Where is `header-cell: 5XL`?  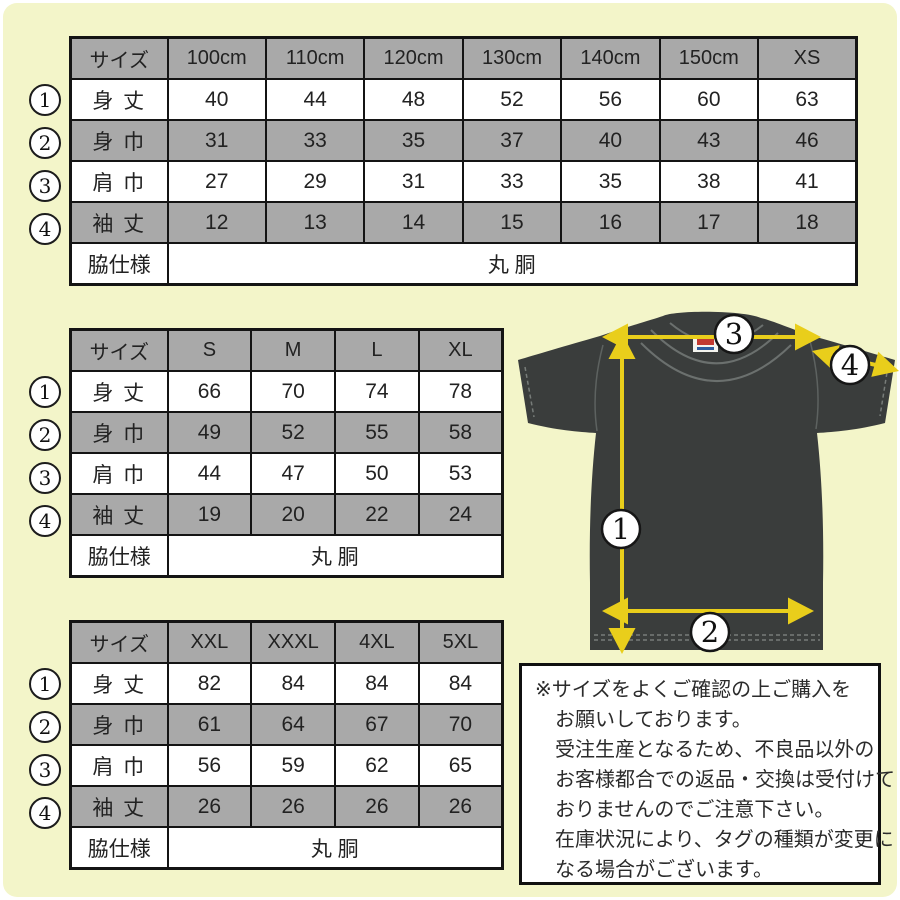
header-cell: 5XL is located at coordinates (460, 642).